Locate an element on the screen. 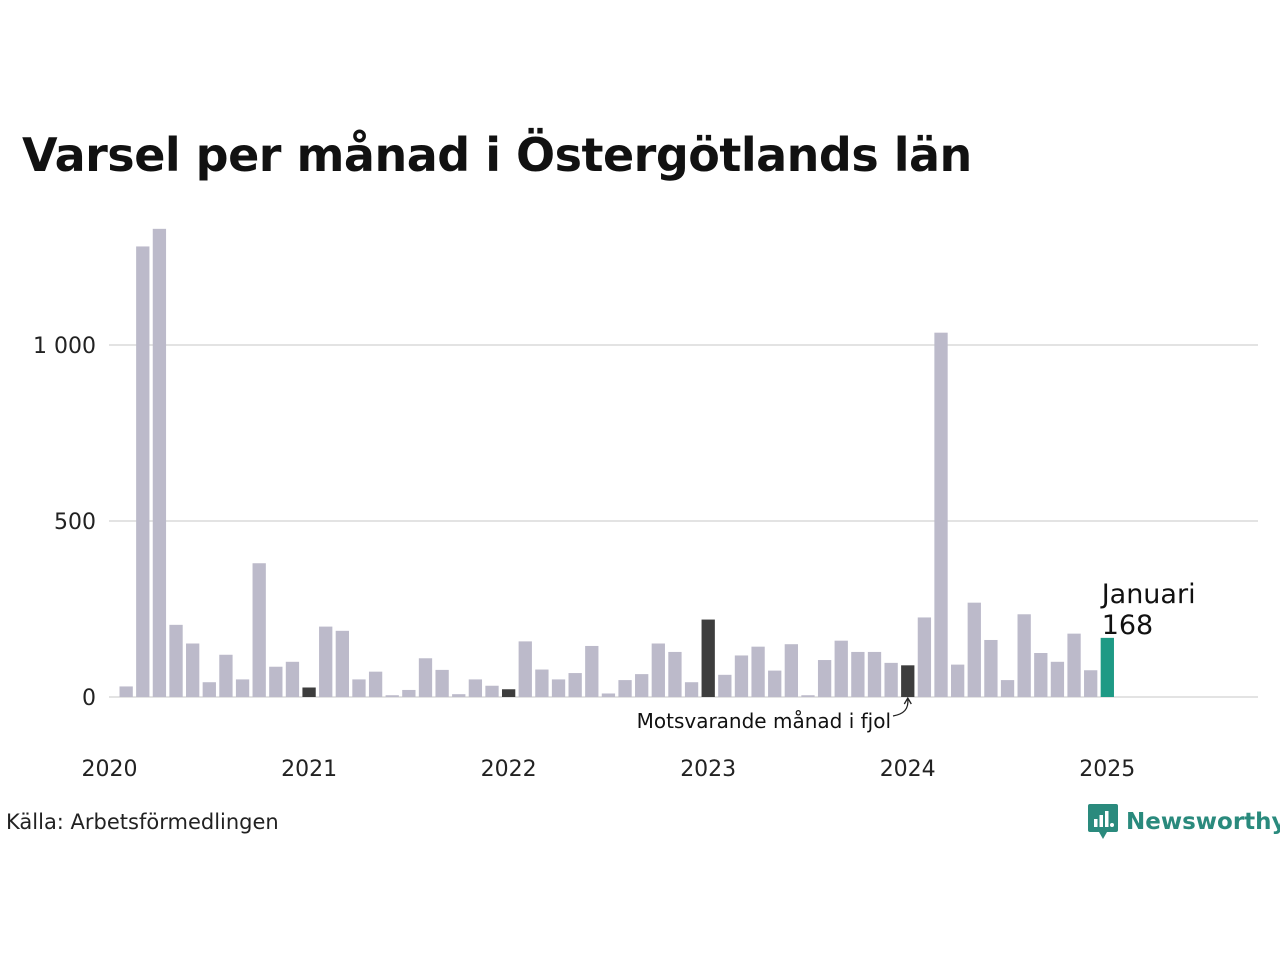 The height and width of the screenshot is (960, 1280). y-tick-label: 500 is located at coordinates (75, 522).